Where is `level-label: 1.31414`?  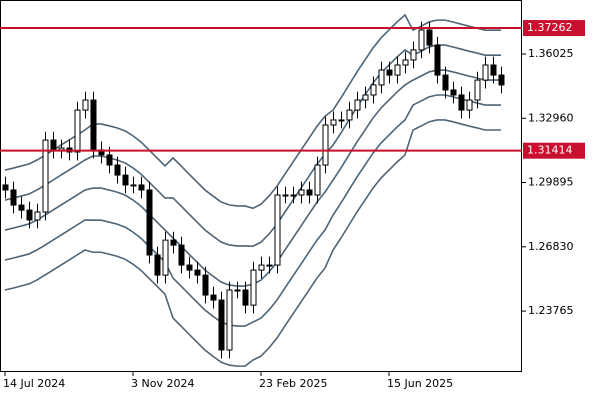 level-label: 1.31414 is located at coordinates (550, 150).